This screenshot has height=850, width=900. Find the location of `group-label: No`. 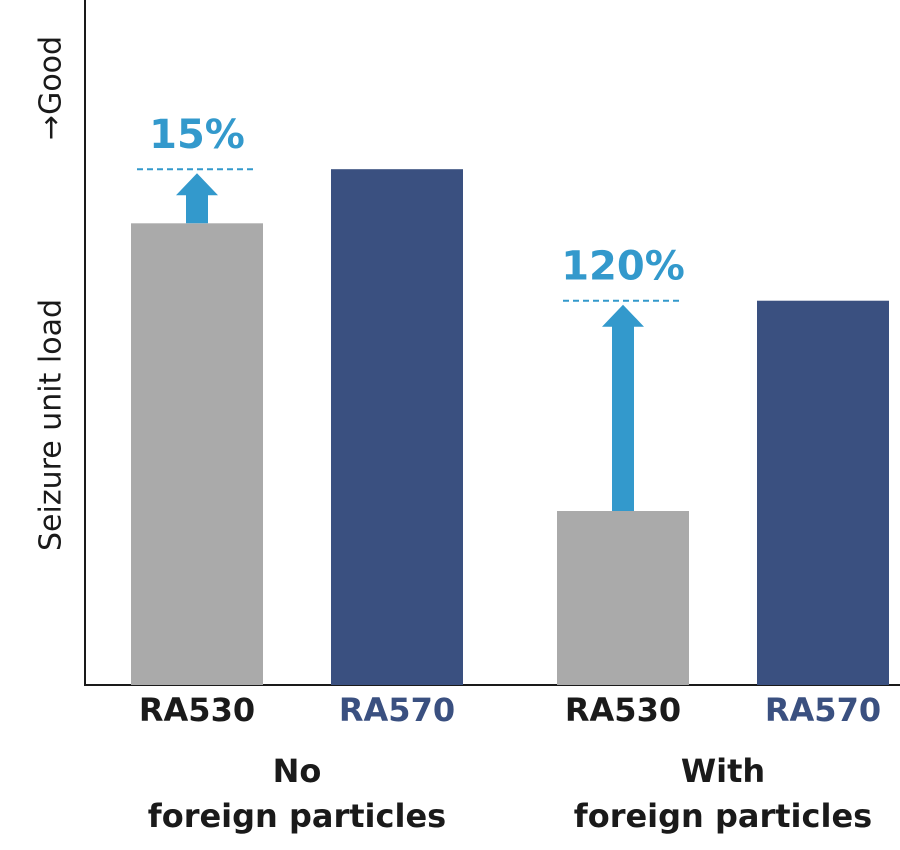

group-label: No is located at coordinates (297, 771).